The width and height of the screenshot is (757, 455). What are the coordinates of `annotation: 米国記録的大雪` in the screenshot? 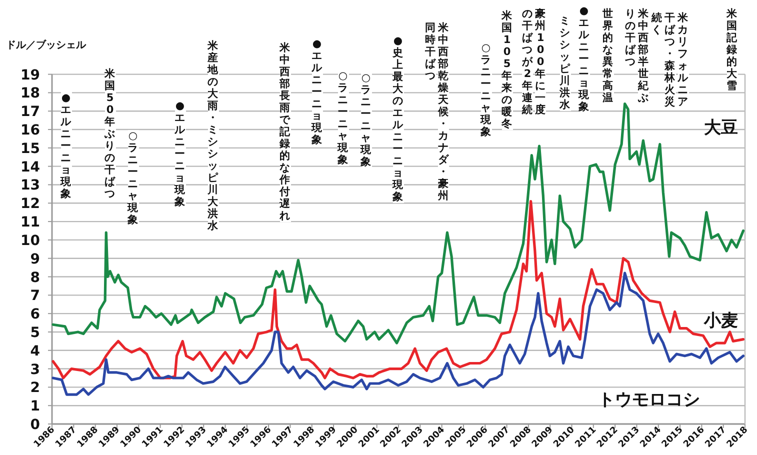 It's located at (732, 50).